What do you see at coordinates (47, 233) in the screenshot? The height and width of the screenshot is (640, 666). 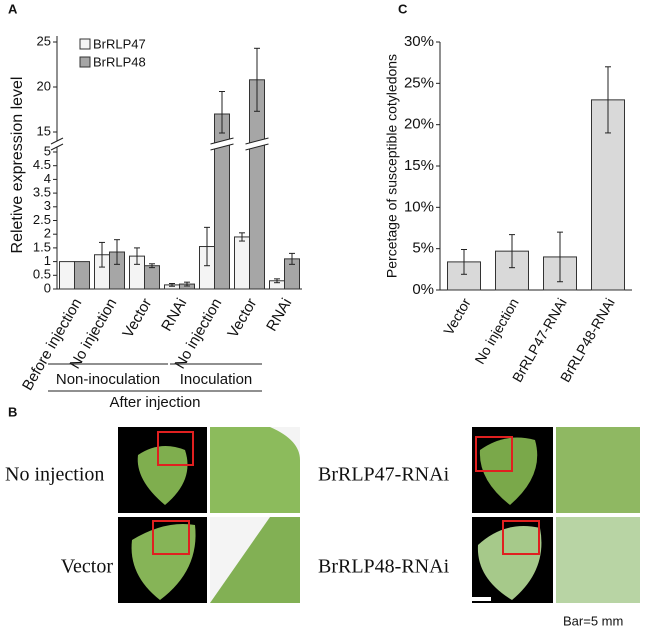 I see `y-tick-label: 2` at bounding box center [47, 233].